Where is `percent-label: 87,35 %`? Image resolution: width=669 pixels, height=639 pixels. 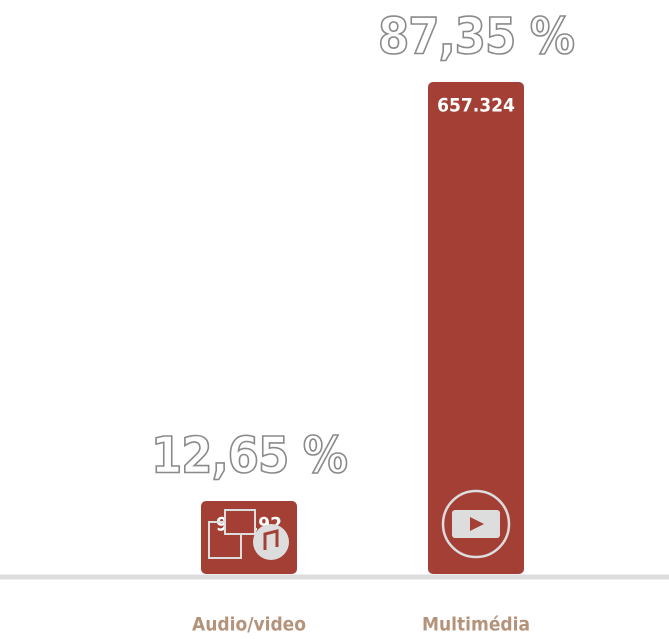 percent-label: 87,35 % is located at coordinates (476, 37).